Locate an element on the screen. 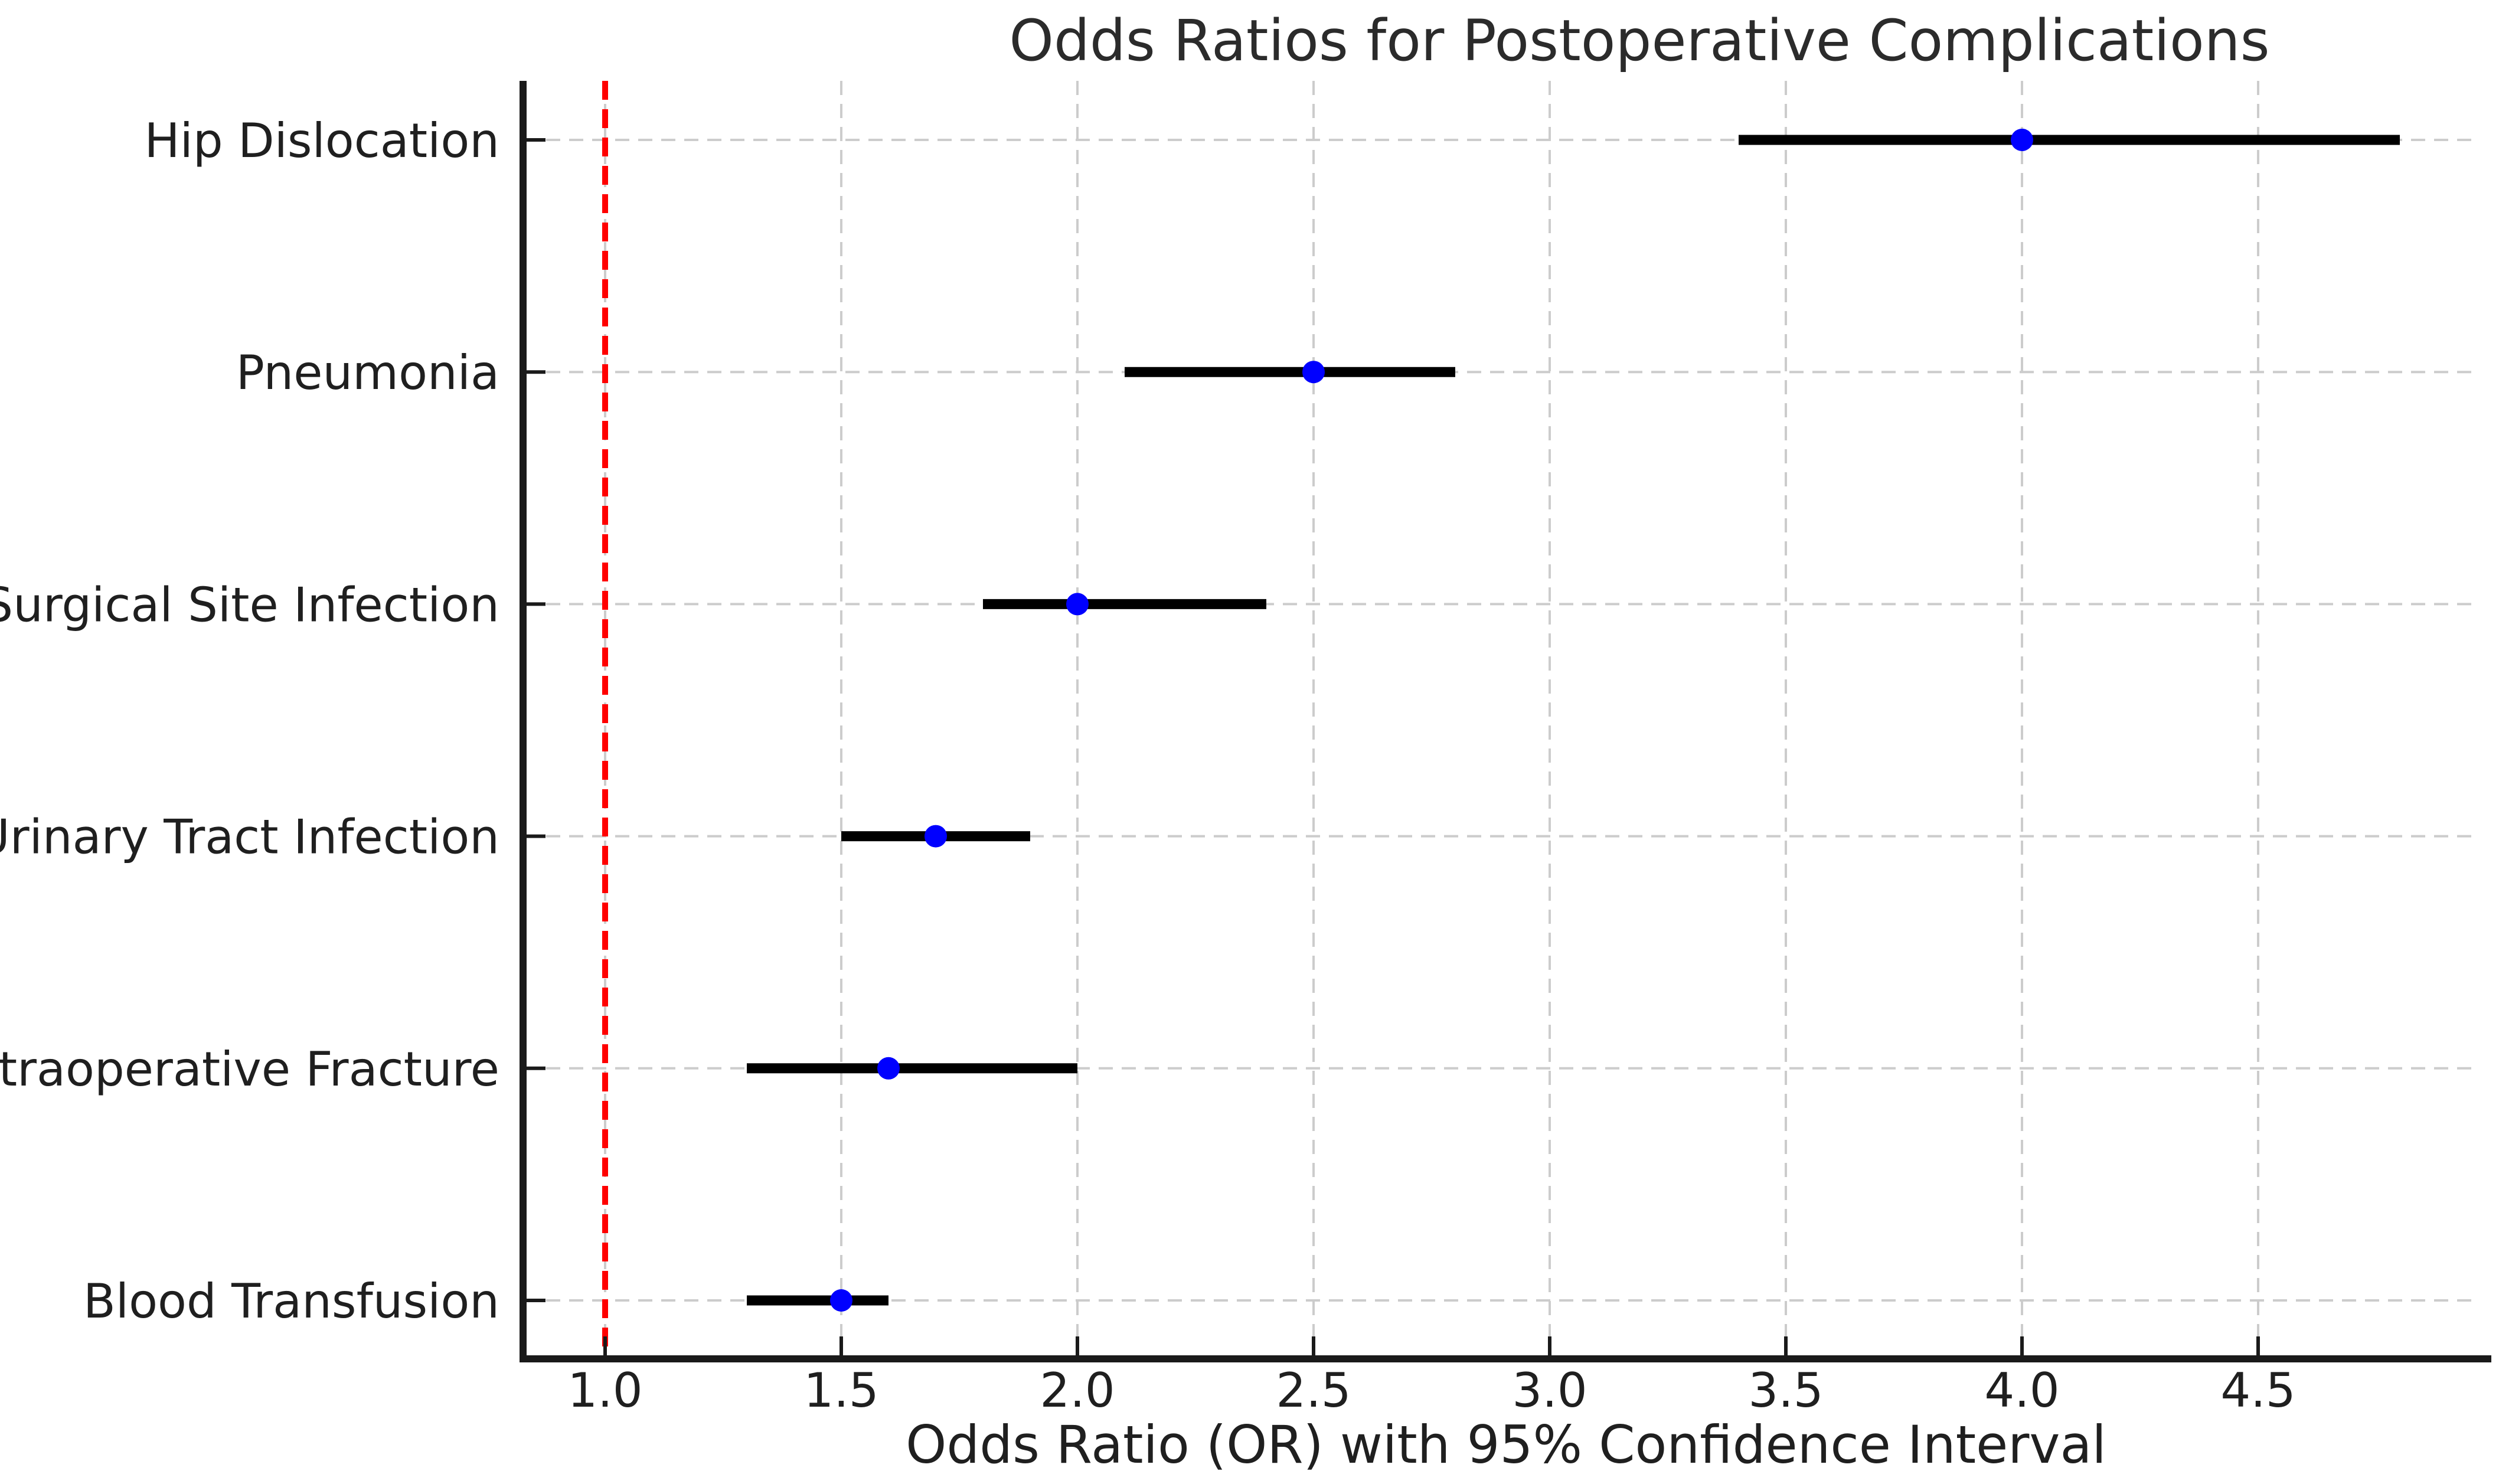  category-label: Pneumonia is located at coordinates (367, 373).